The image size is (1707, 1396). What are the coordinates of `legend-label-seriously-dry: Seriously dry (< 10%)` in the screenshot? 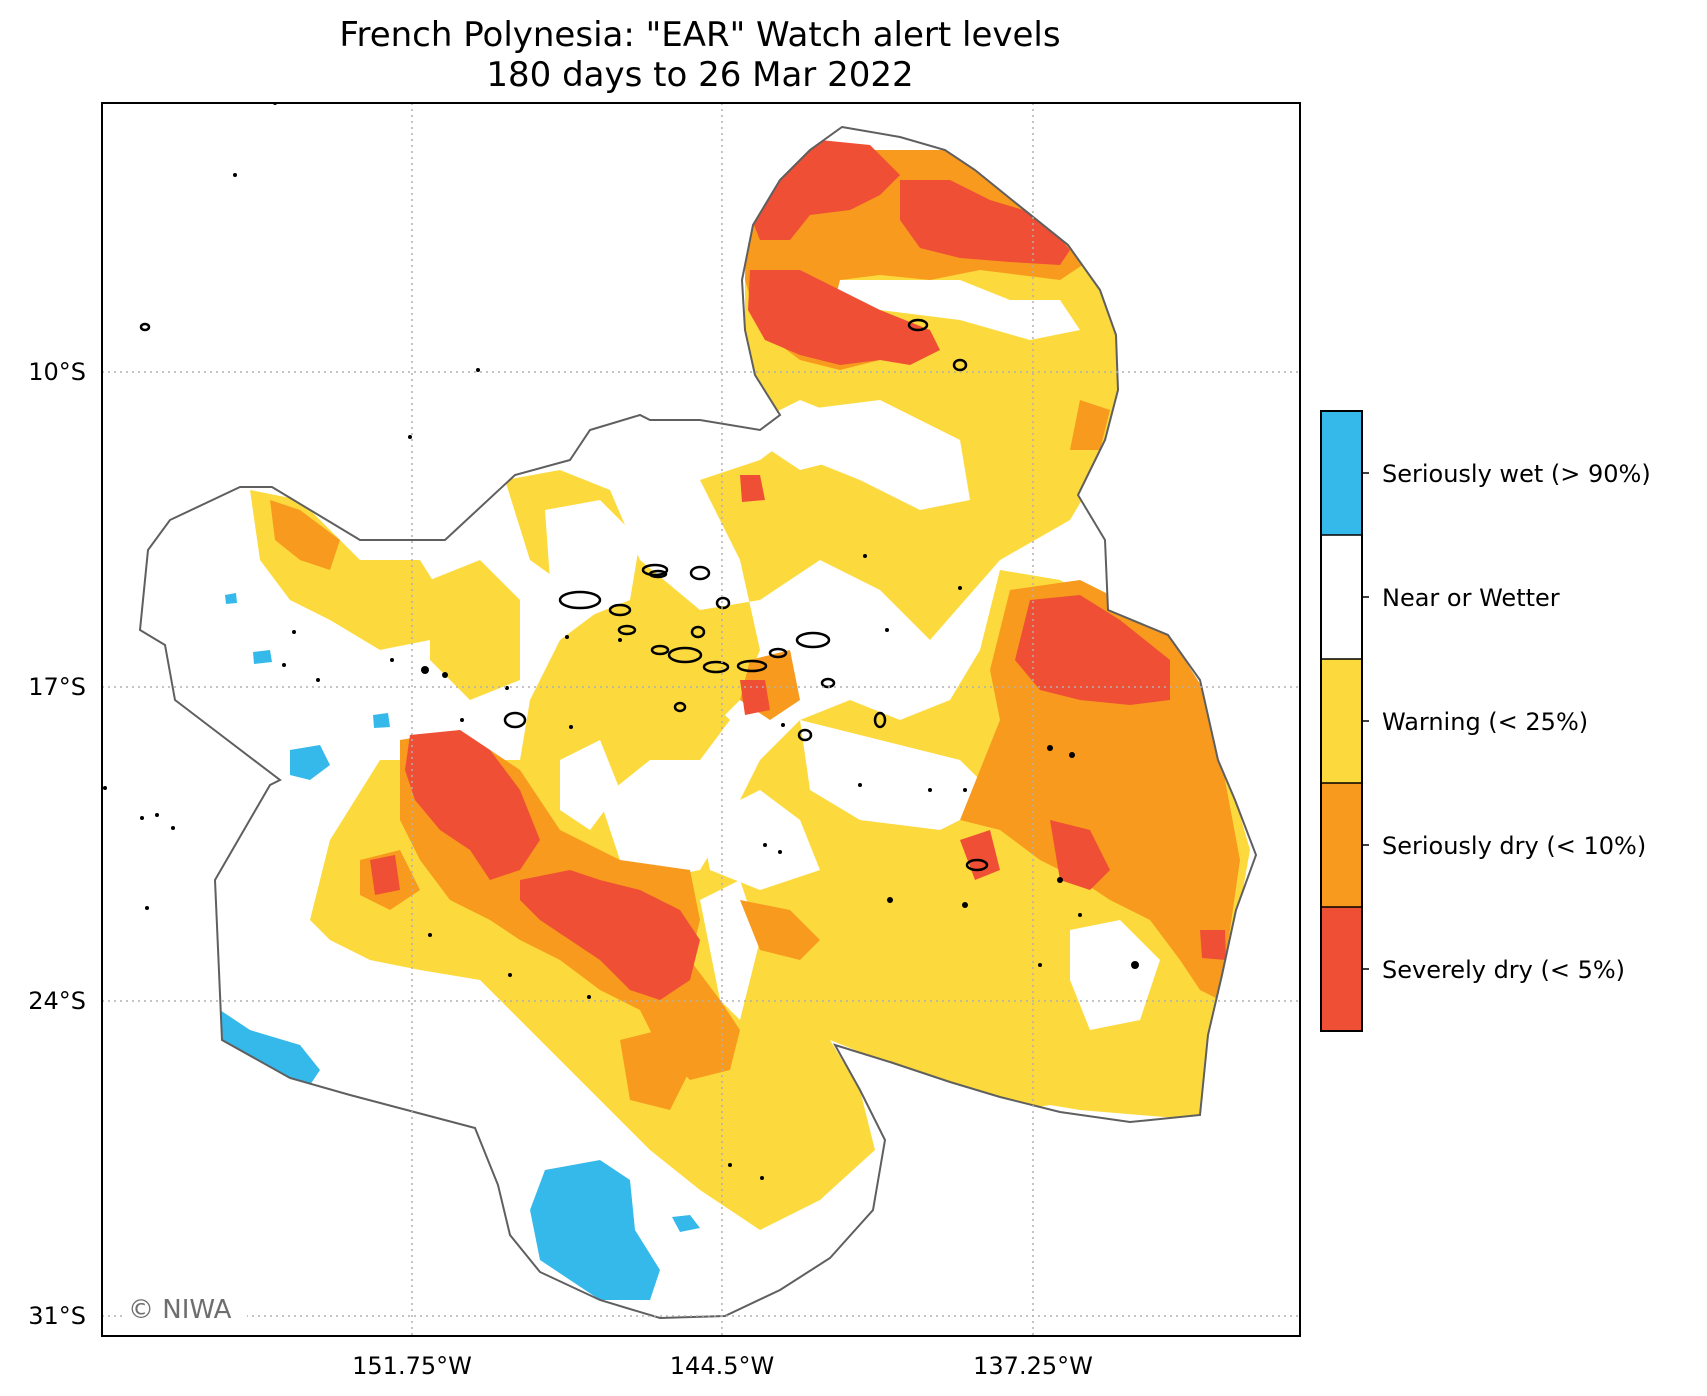 It's located at (1514, 846).